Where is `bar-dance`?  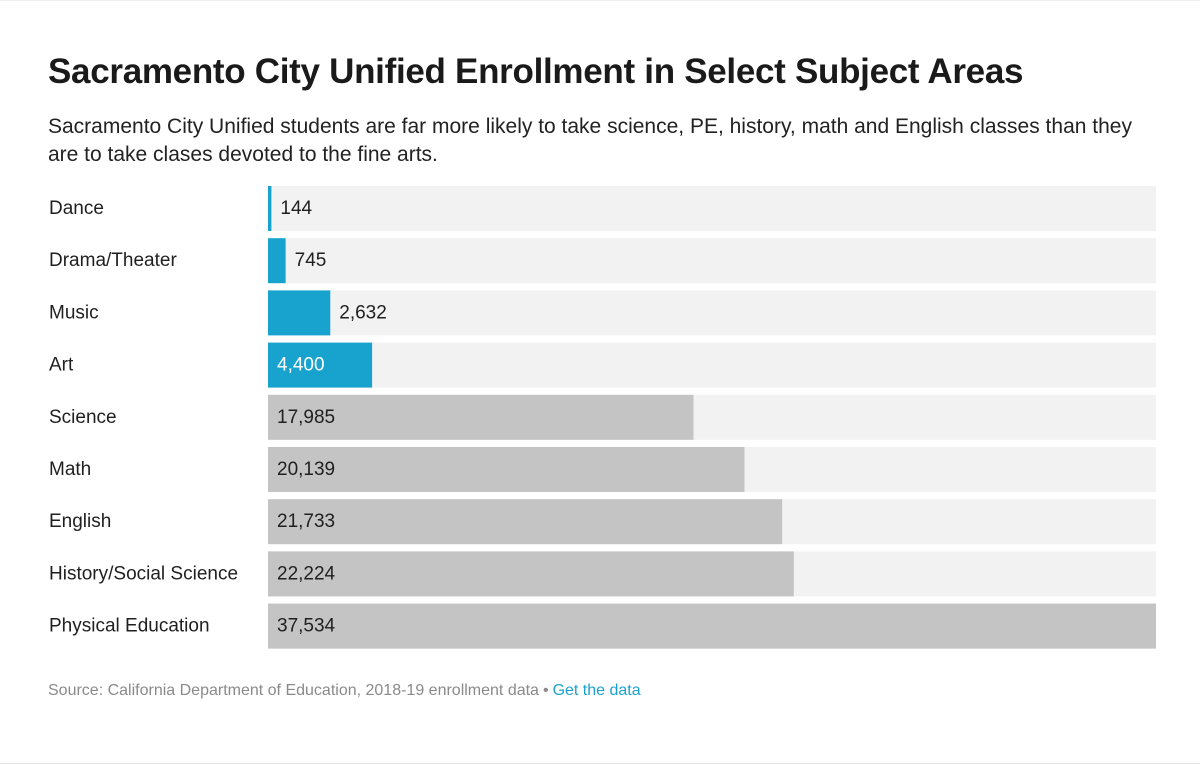
bar-dance is located at coordinates (270, 208).